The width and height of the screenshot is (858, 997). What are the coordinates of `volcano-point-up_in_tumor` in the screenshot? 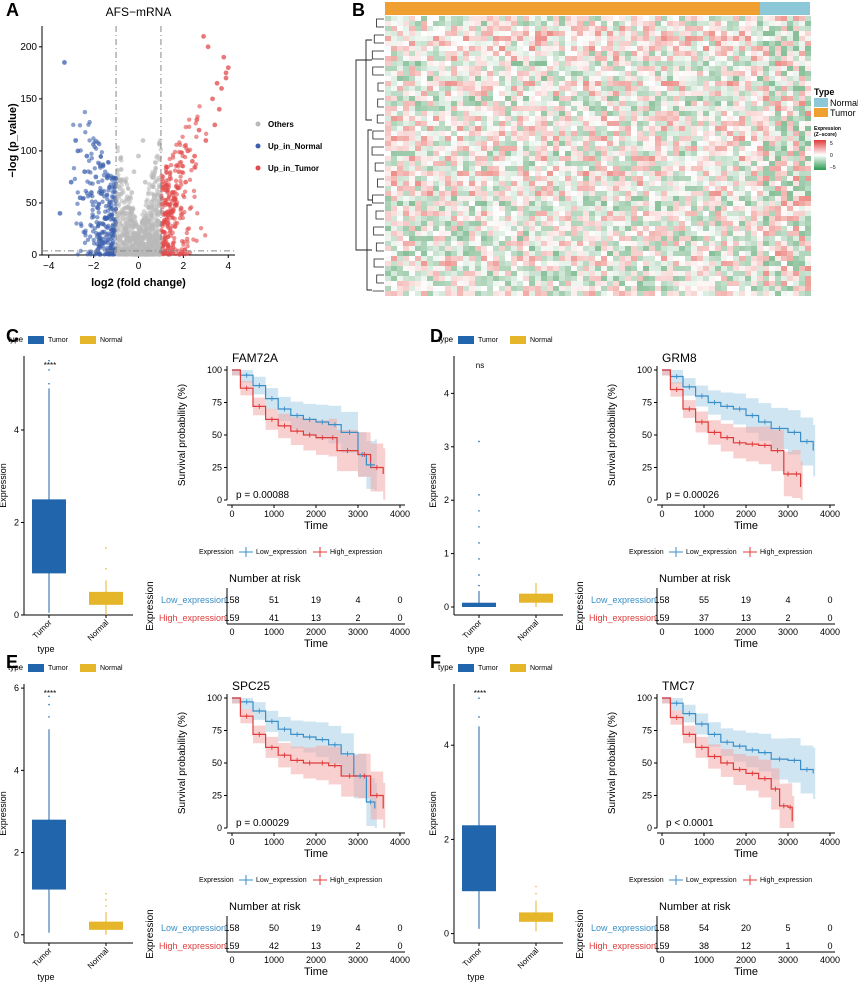 It's located at (194, 156).